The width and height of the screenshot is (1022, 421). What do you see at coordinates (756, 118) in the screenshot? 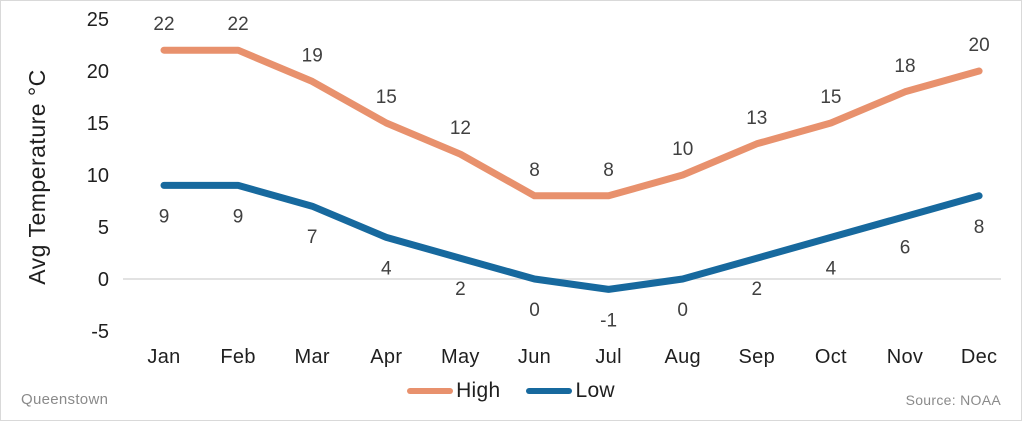
I see `data-label-high: 13` at bounding box center [756, 118].